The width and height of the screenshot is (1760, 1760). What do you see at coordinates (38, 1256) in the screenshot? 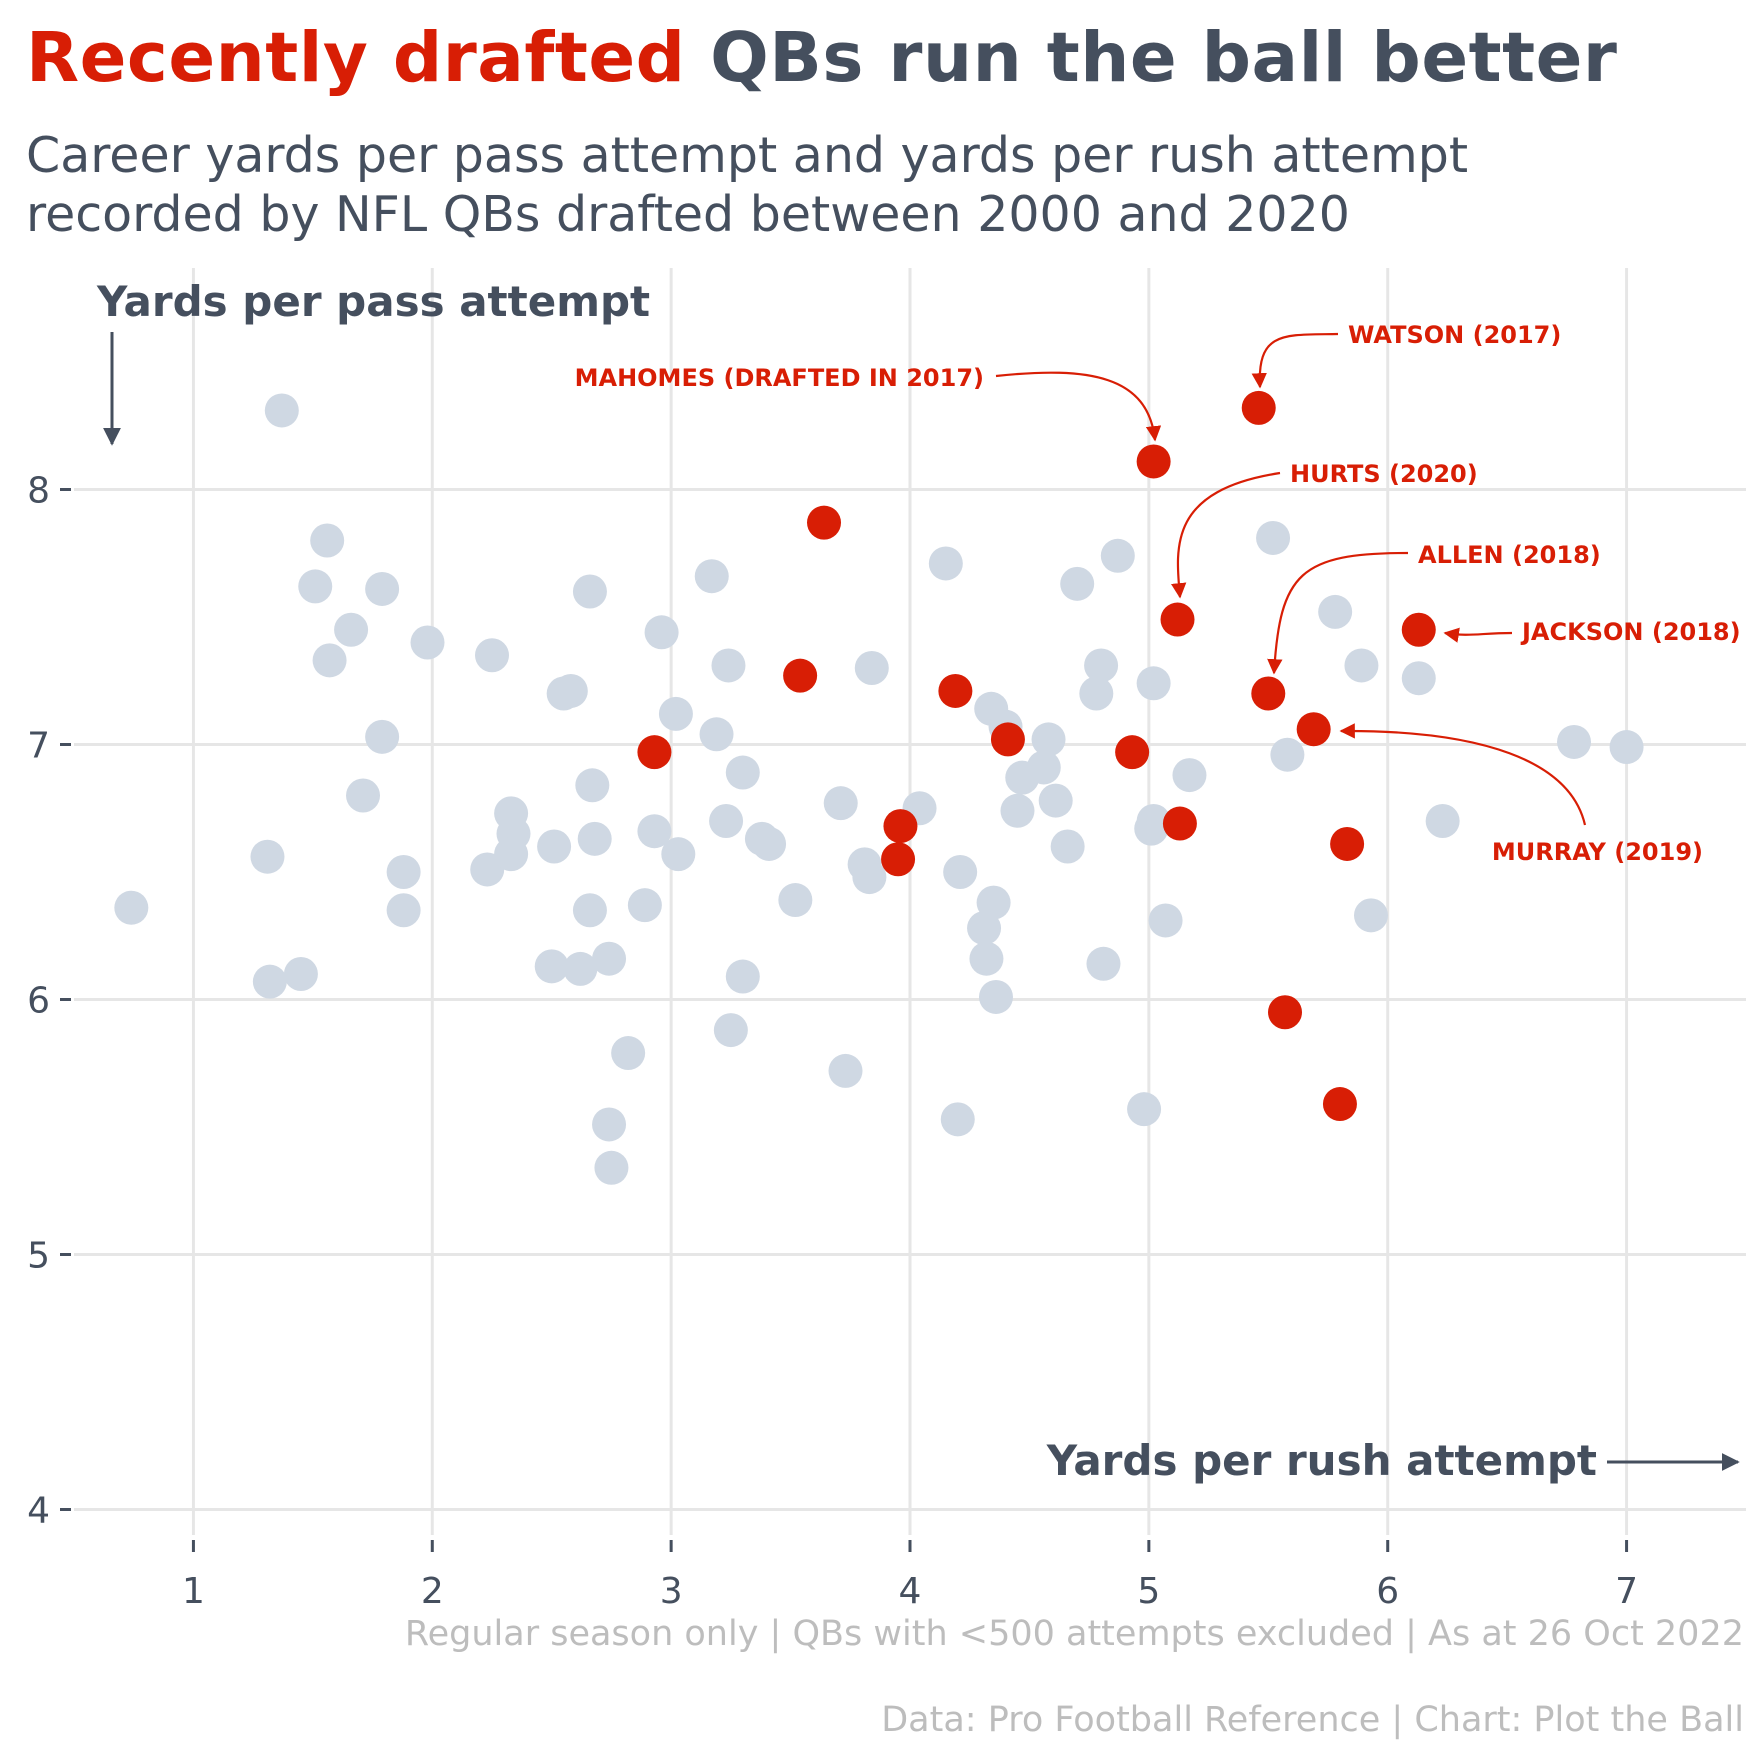
I see `y-tick-label: 5` at bounding box center [38, 1256].